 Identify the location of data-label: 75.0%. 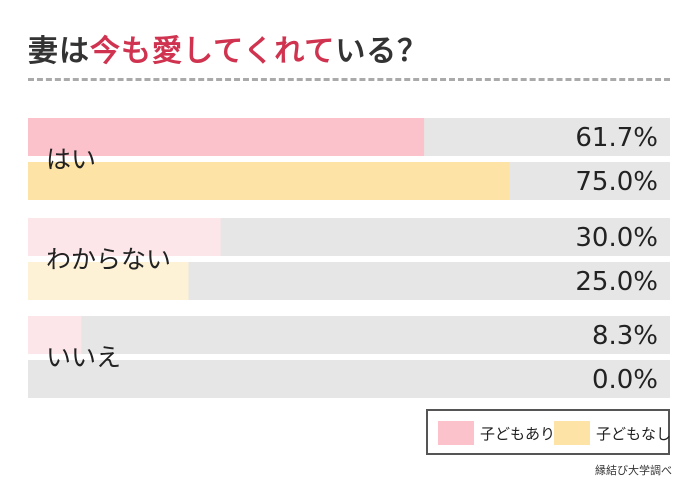
(616, 182).